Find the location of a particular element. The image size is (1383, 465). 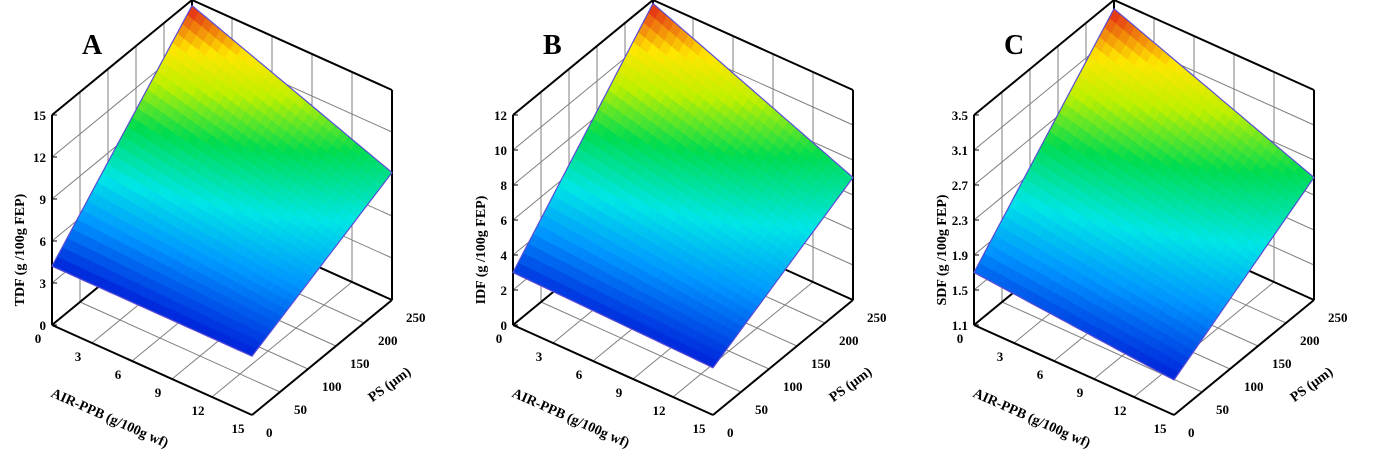

z-tick-label: 1.5 is located at coordinates (960, 290).